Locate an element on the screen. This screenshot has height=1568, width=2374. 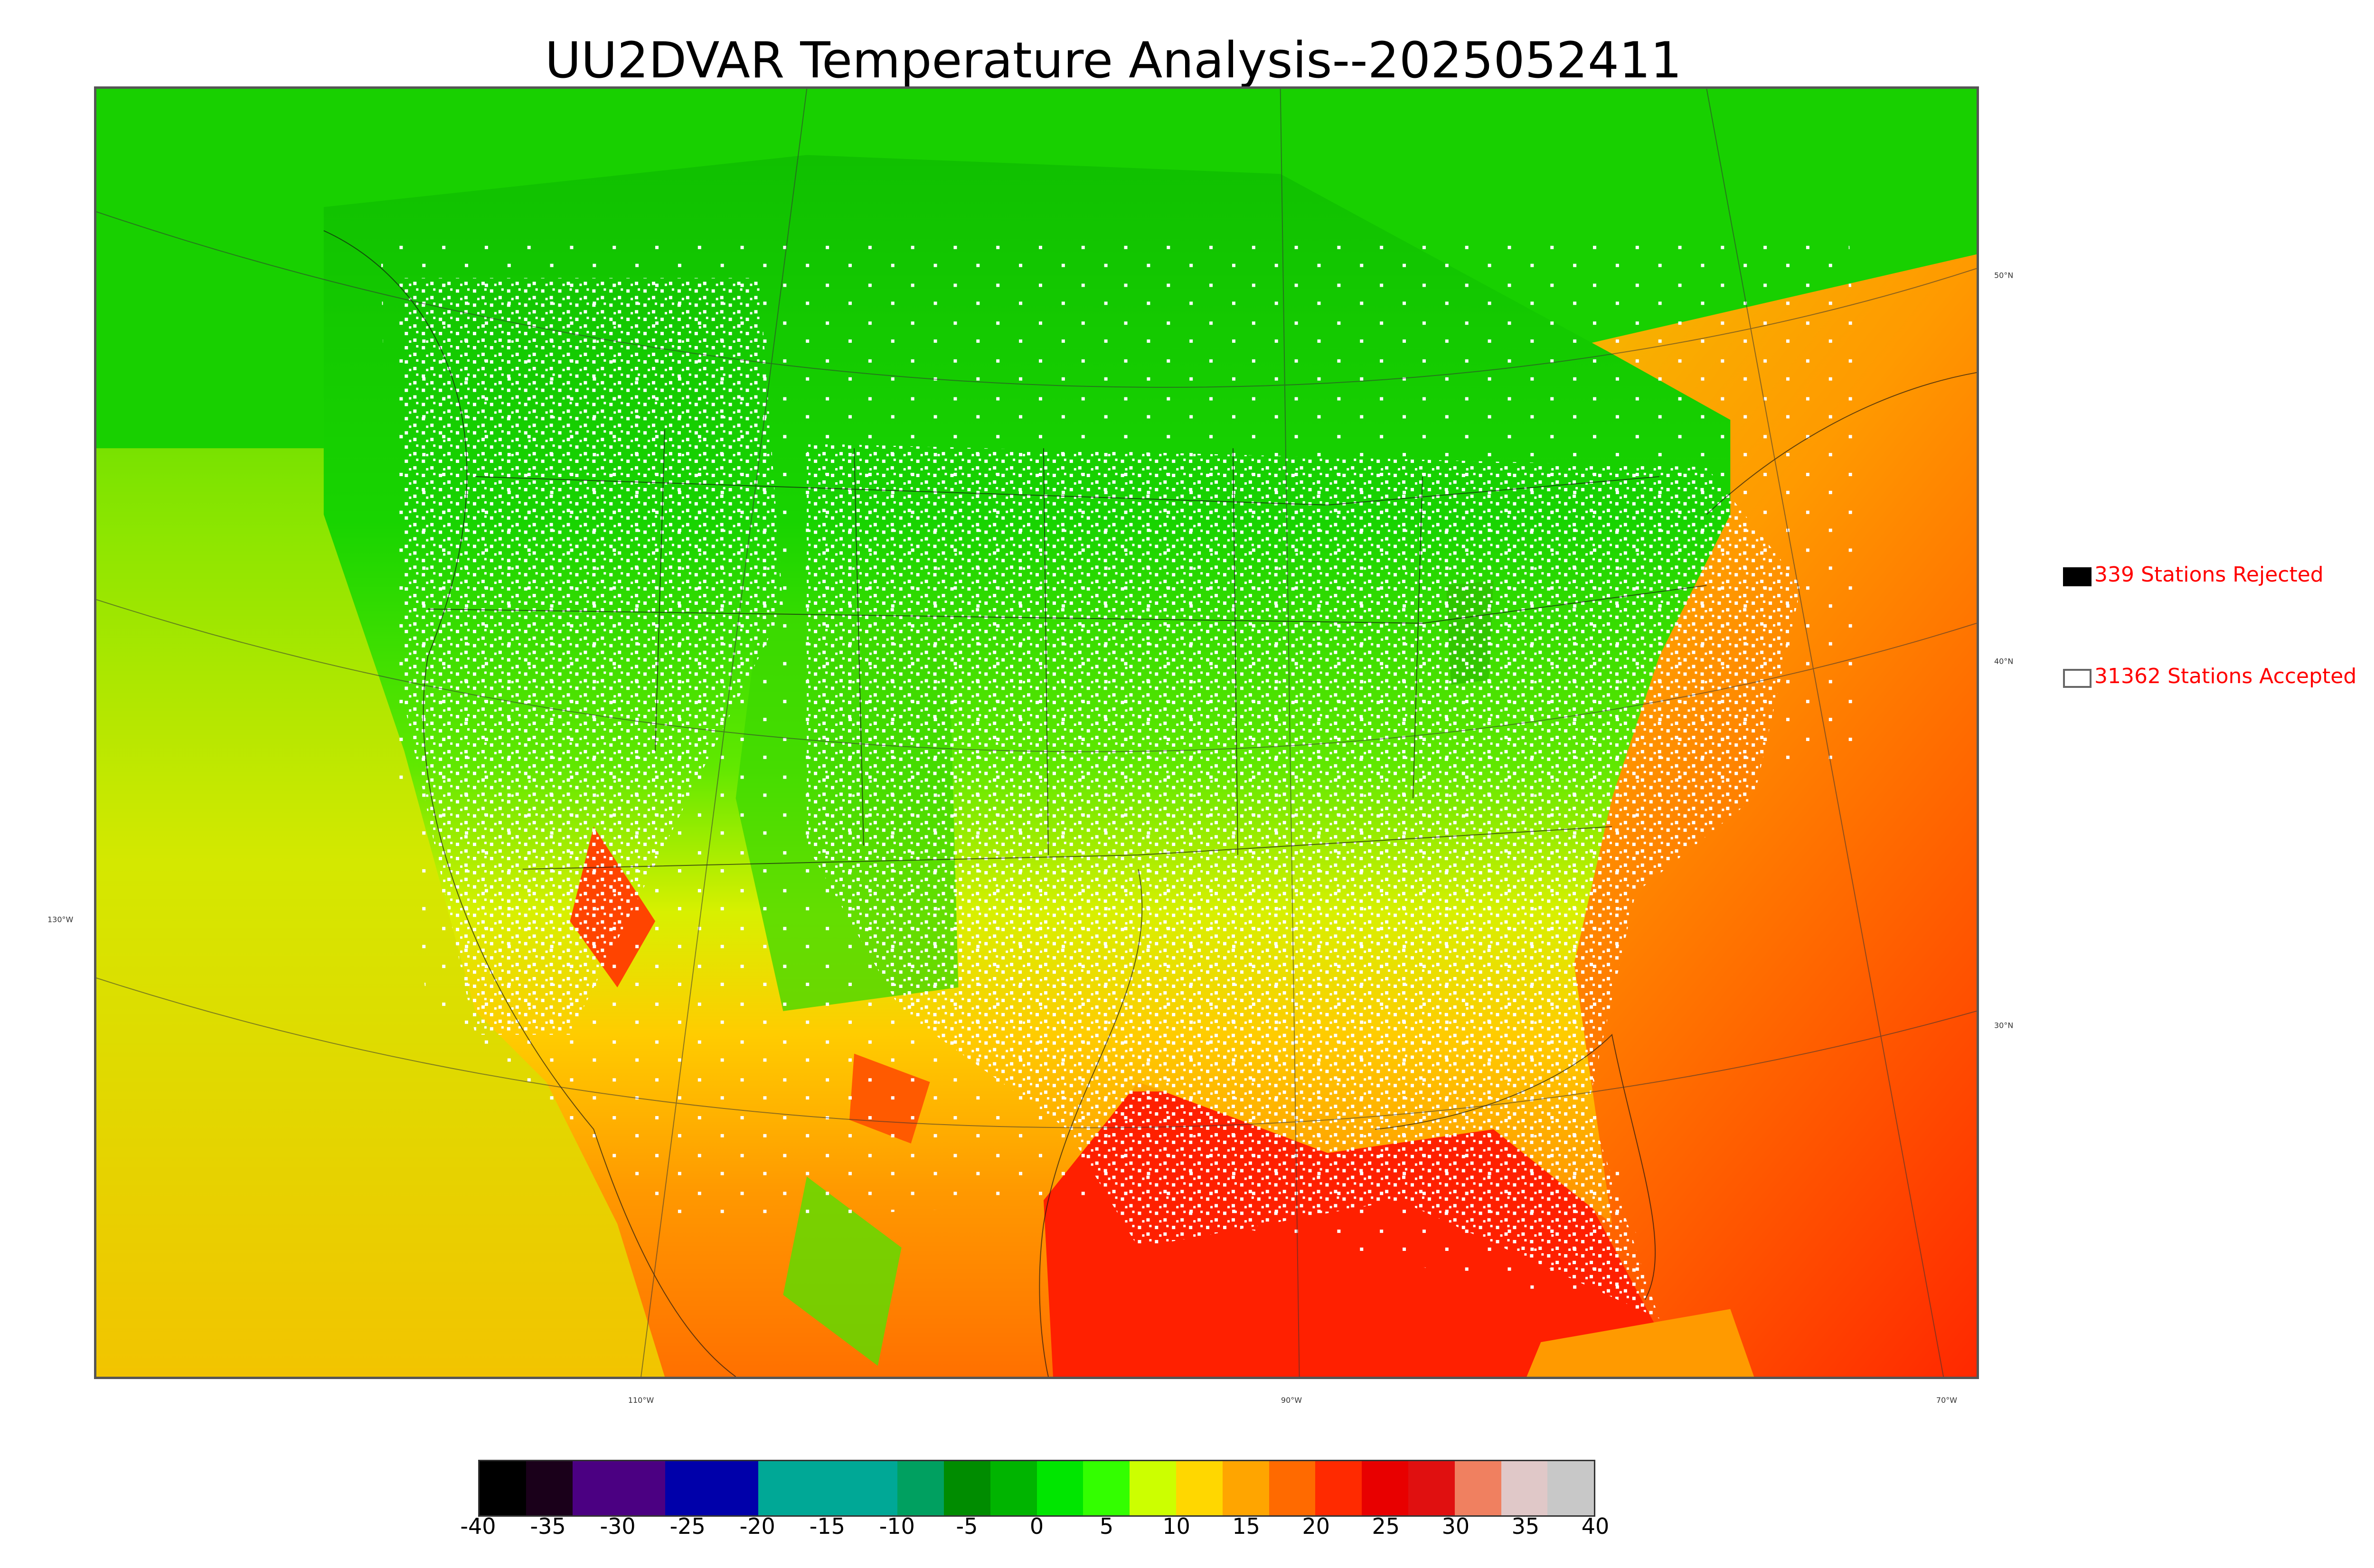
colorbar-tick-label: 10 is located at coordinates (1176, 1526).